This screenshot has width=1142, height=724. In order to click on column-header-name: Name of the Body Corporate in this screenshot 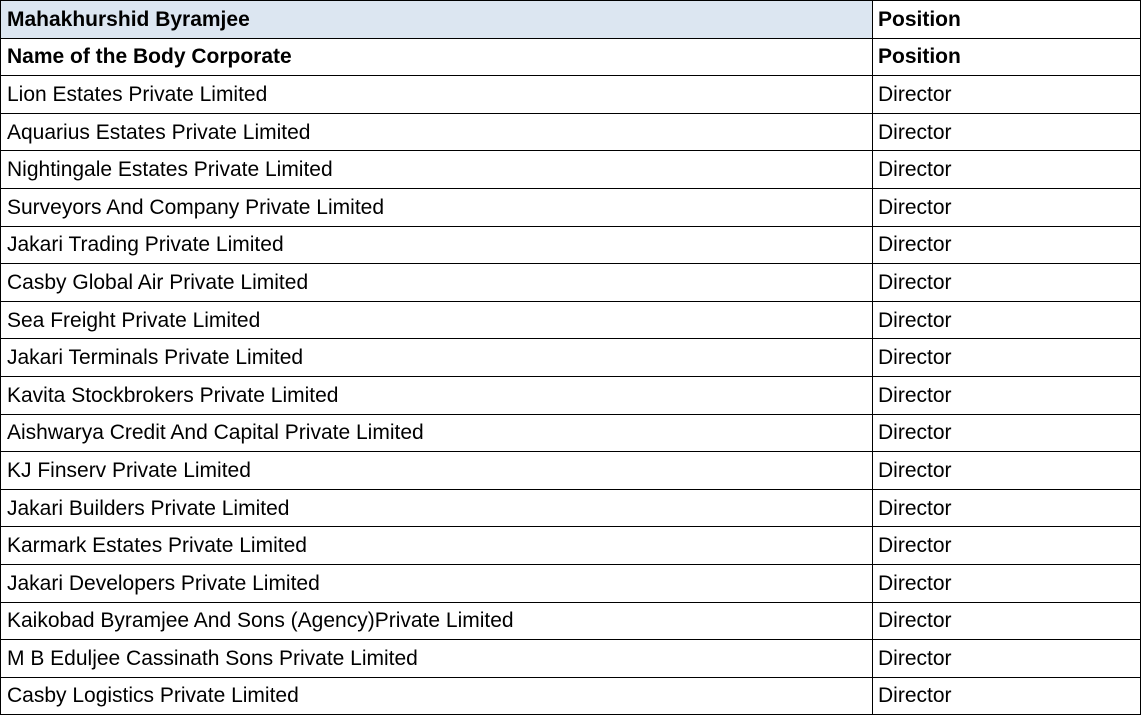, I will do `click(436, 57)`.